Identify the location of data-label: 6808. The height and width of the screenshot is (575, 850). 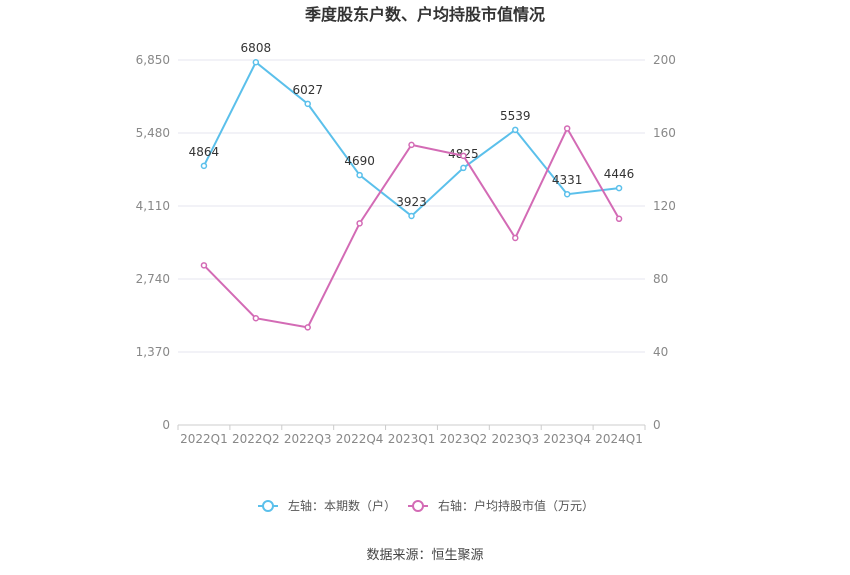
(256, 48).